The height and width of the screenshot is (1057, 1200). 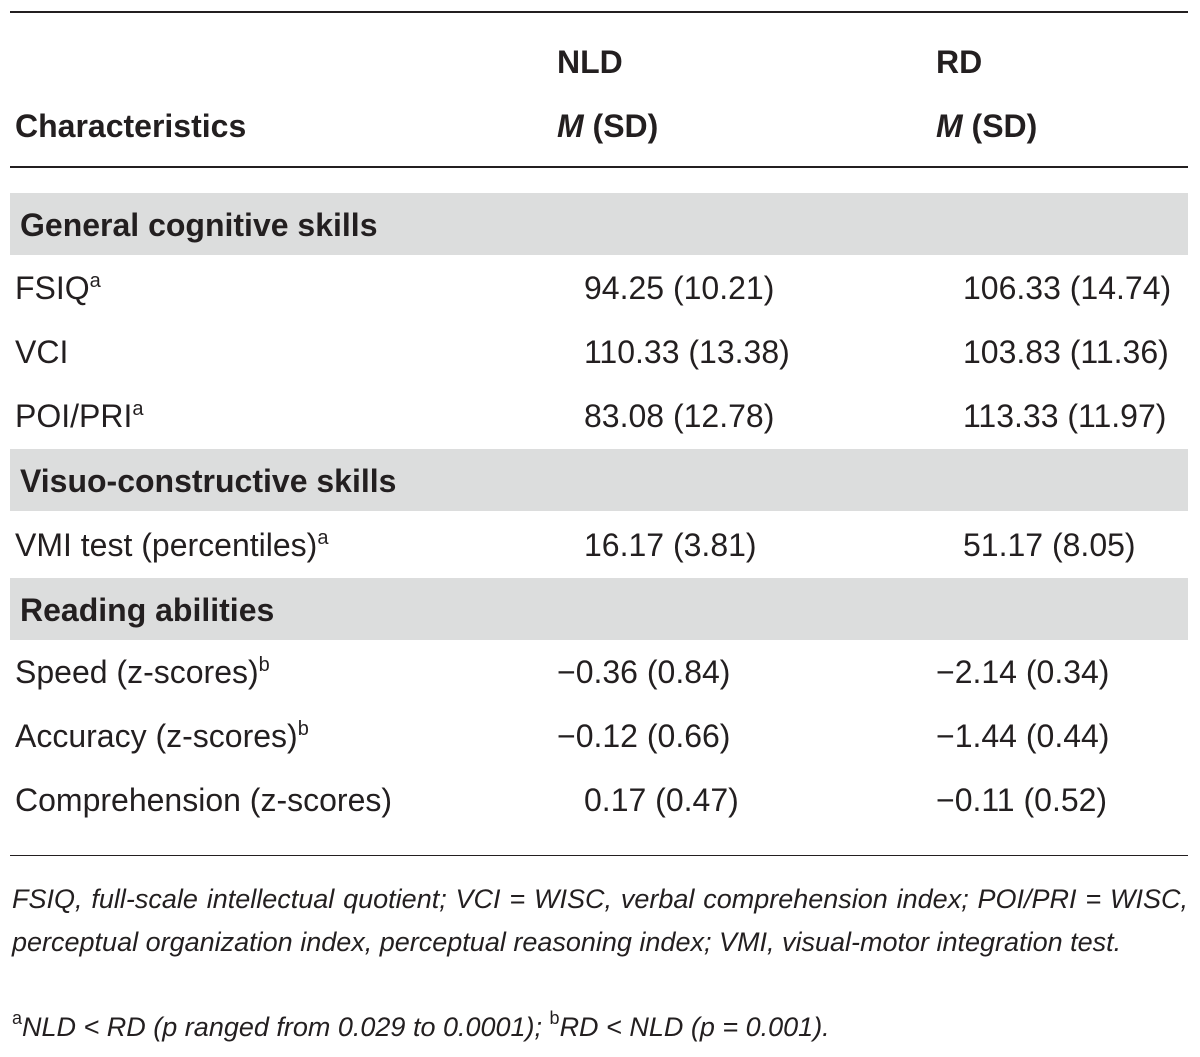 What do you see at coordinates (687, 352) in the screenshot?
I see `cell-nld: 110.33 (13.38)` at bounding box center [687, 352].